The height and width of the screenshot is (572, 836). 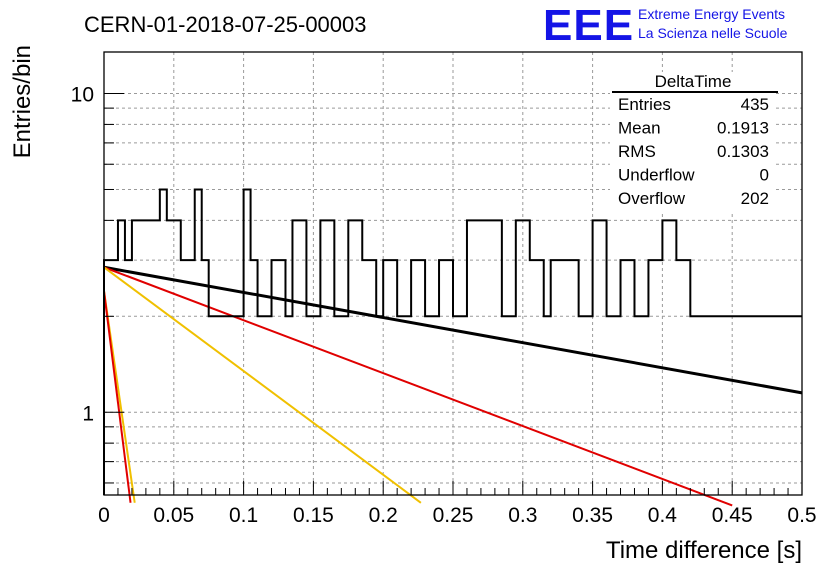 I want to click on x-tick-label: 0.3, so click(x=522, y=515).